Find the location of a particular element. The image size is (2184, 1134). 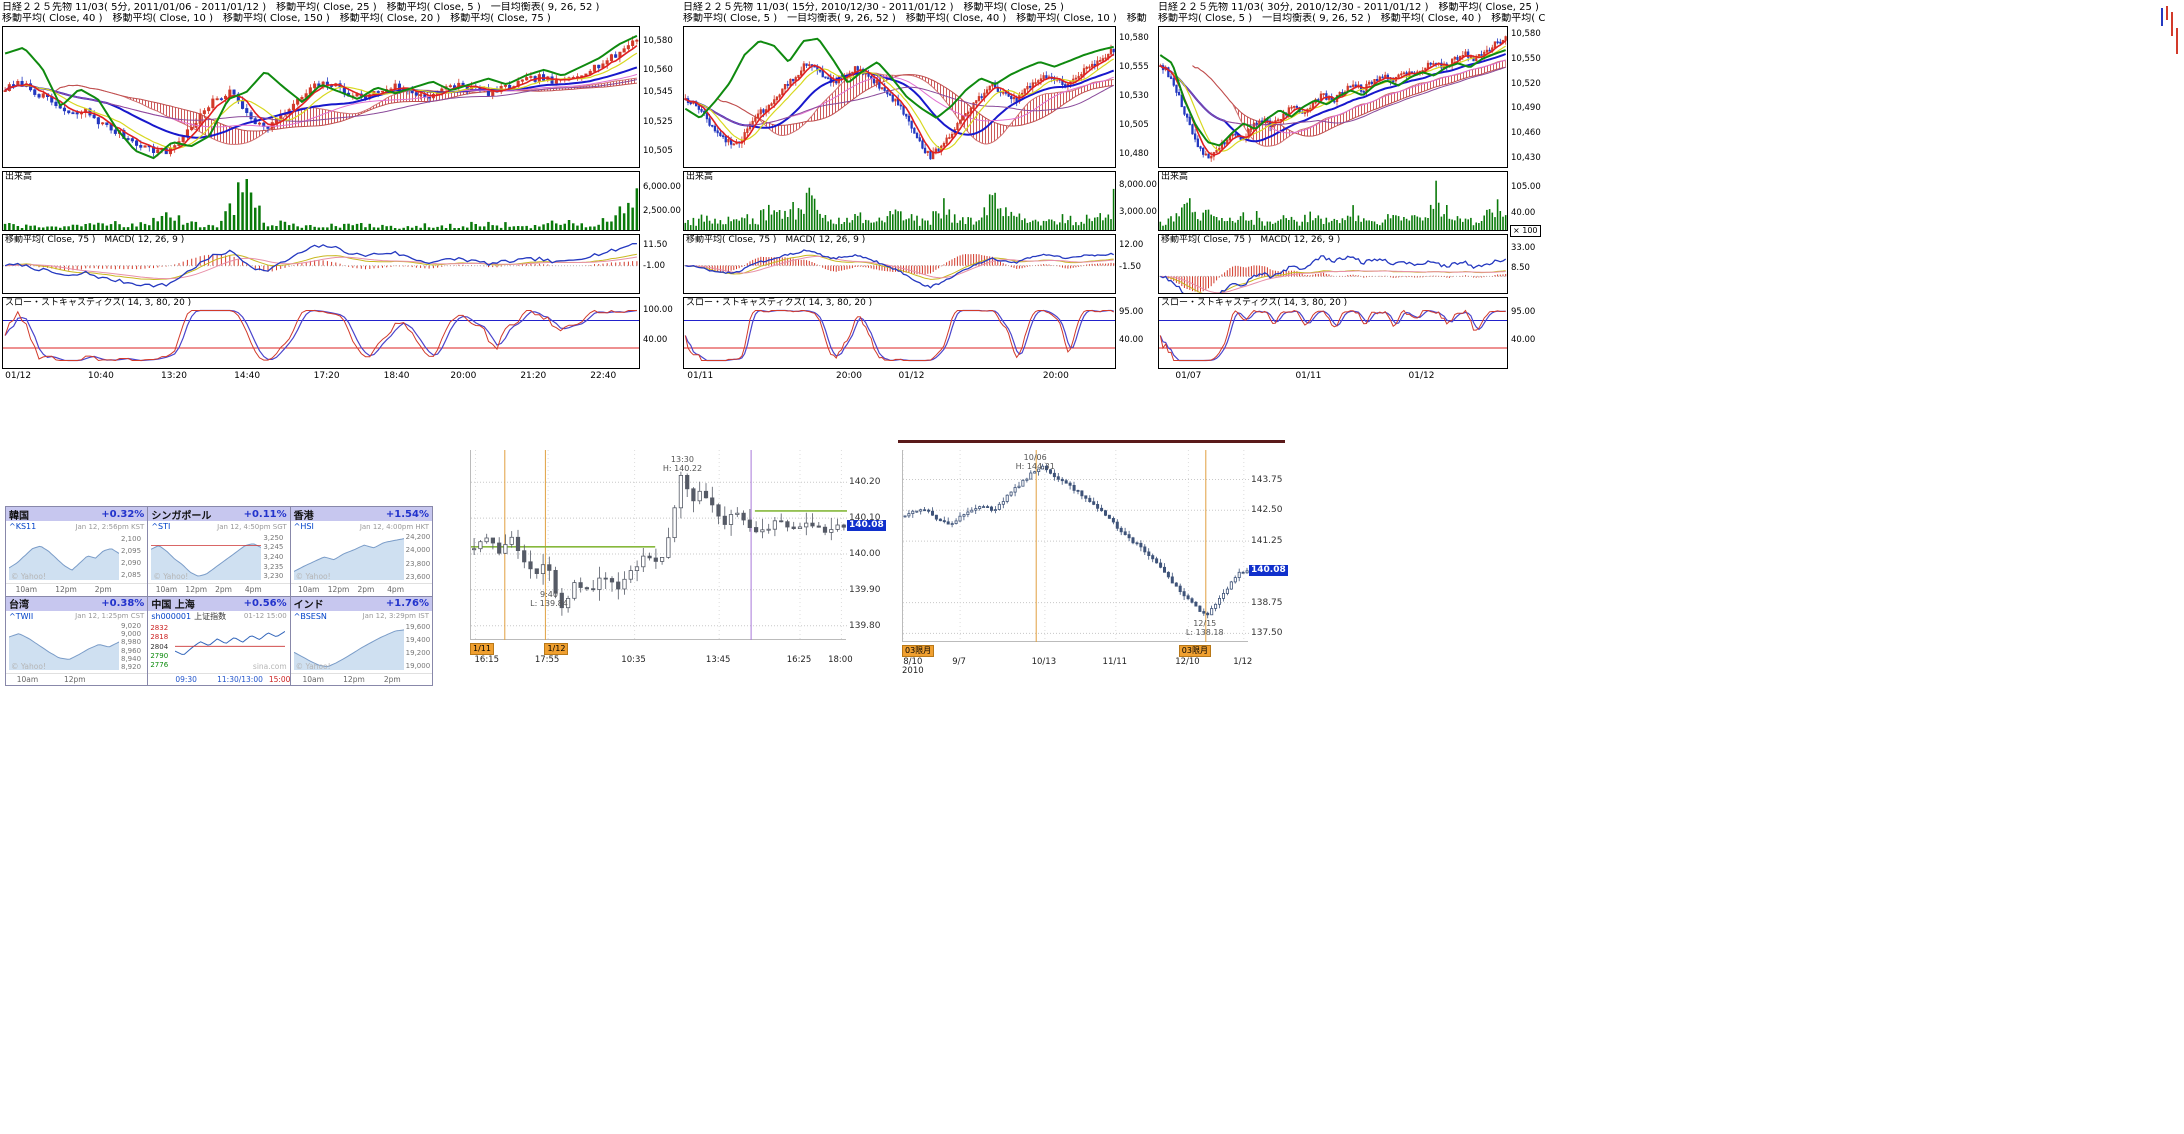

mini-axis-label: 2,100 is located at coordinates (131, 538).